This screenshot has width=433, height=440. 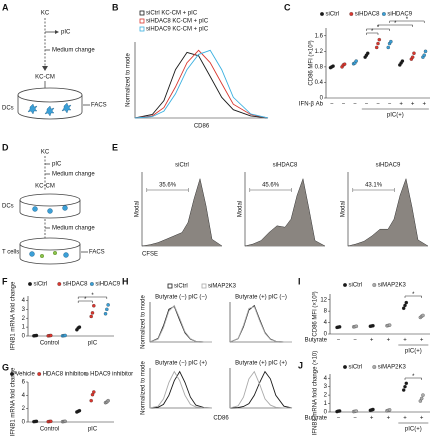 I want to click on y-tick-label: 12, so click(x=323, y=300).